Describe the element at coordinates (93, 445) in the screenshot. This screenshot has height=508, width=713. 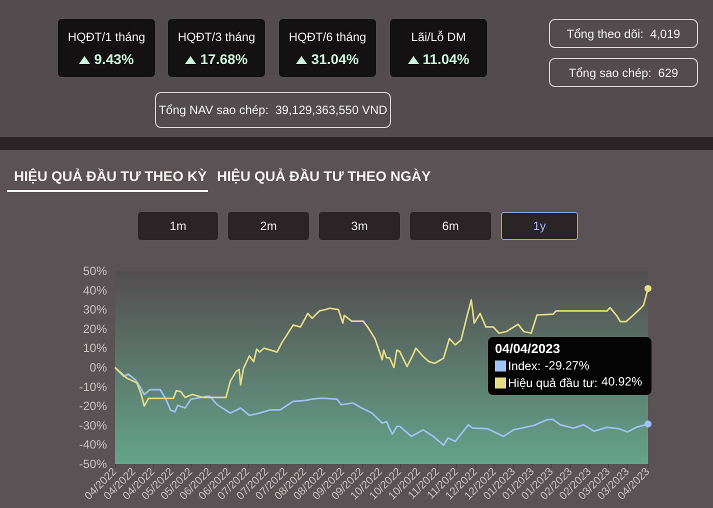
I see `y-tick-label: -40%` at that location.